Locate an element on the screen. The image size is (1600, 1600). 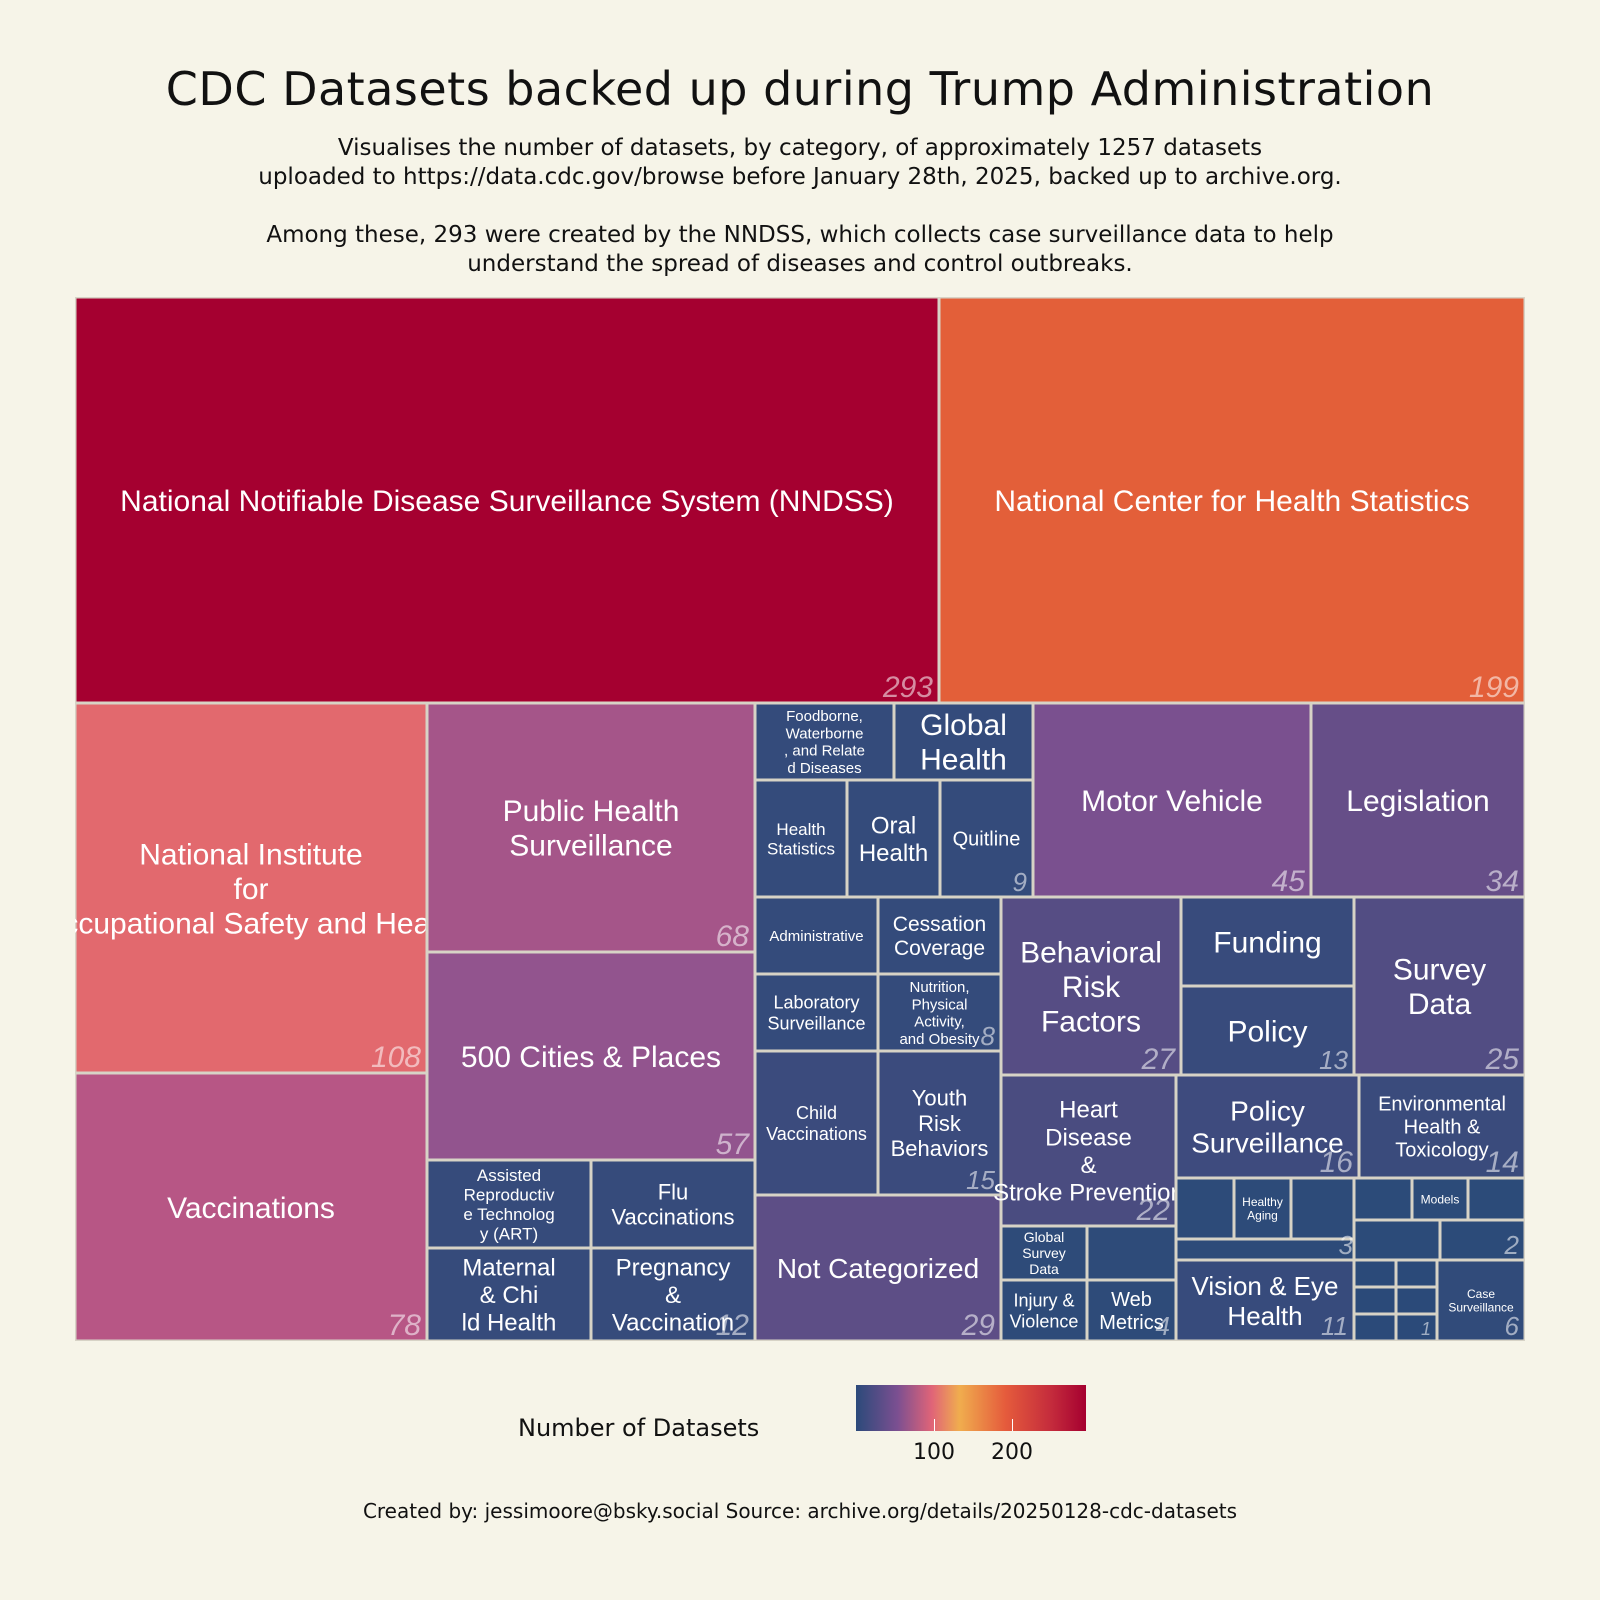
treemap-tile: Survey Data 25 is located at coordinates (1438, 986).